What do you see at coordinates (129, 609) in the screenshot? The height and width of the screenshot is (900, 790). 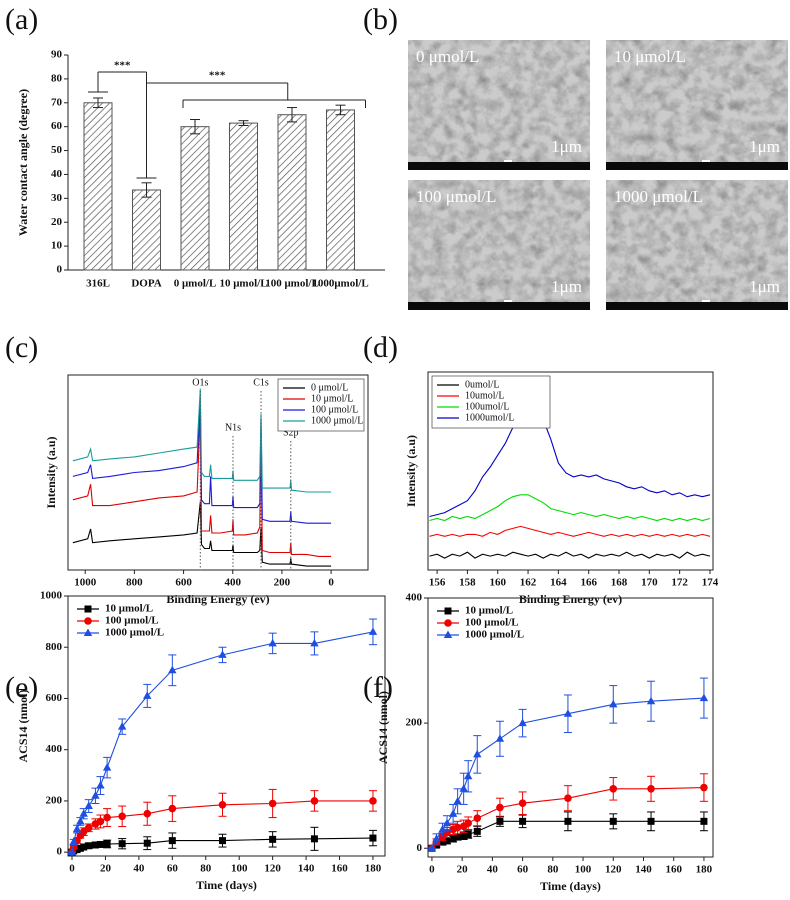 I see `legend-label: 10 μmol/L` at bounding box center [129, 609].